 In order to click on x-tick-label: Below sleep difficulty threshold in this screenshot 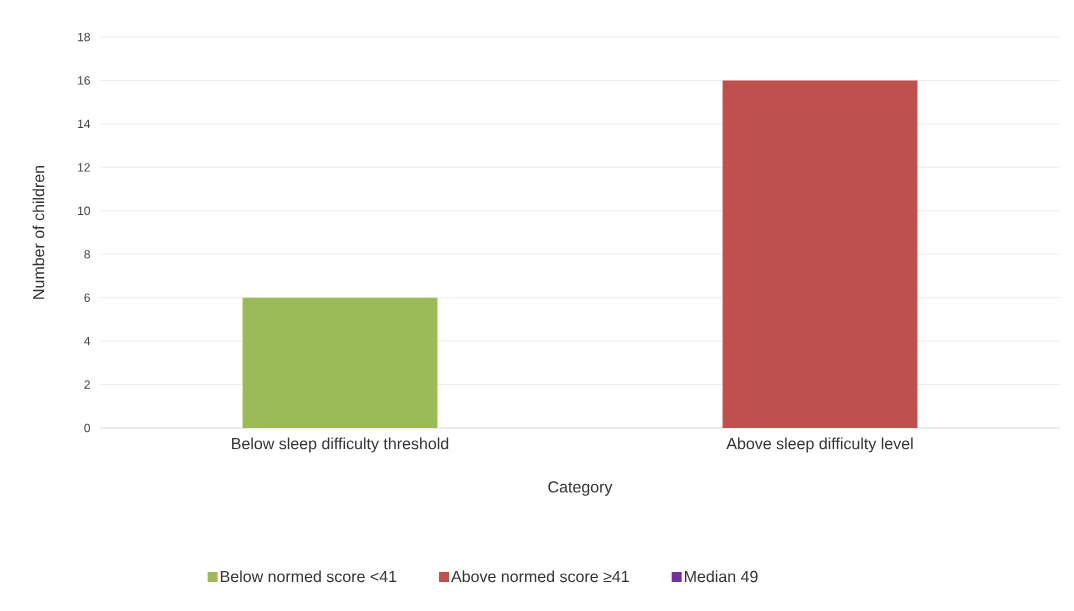, I will do `click(340, 445)`.